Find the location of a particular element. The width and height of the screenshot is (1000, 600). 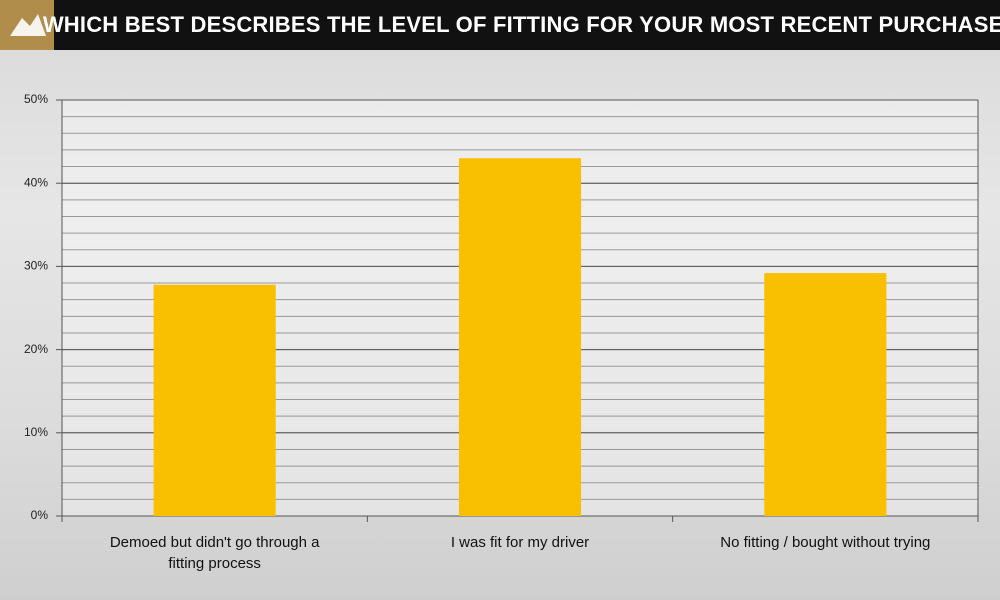

logo-icon is located at coordinates (28, 25).